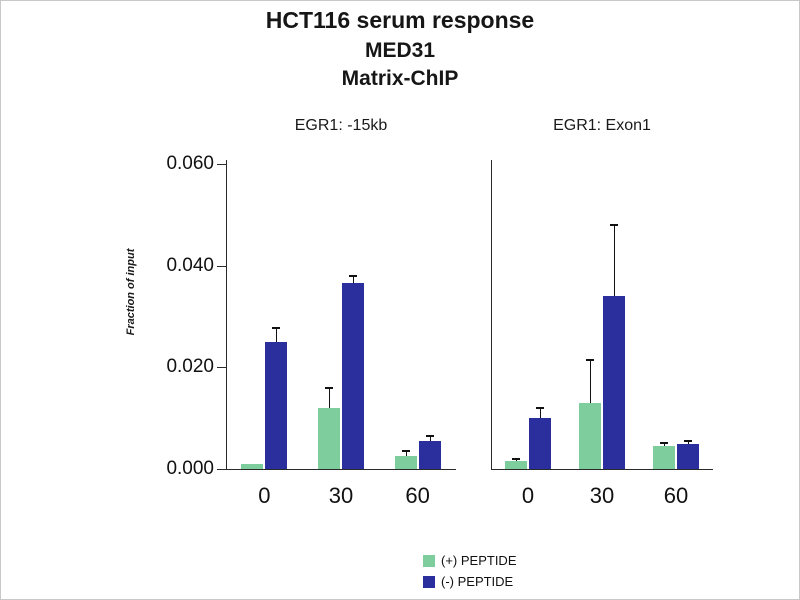 The width and height of the screenshot is (800, 600). What do you see at coordinates (400, 50) in the screenshot?
I see `chart-title-gene: MED31` at bounding box center [400, 50].